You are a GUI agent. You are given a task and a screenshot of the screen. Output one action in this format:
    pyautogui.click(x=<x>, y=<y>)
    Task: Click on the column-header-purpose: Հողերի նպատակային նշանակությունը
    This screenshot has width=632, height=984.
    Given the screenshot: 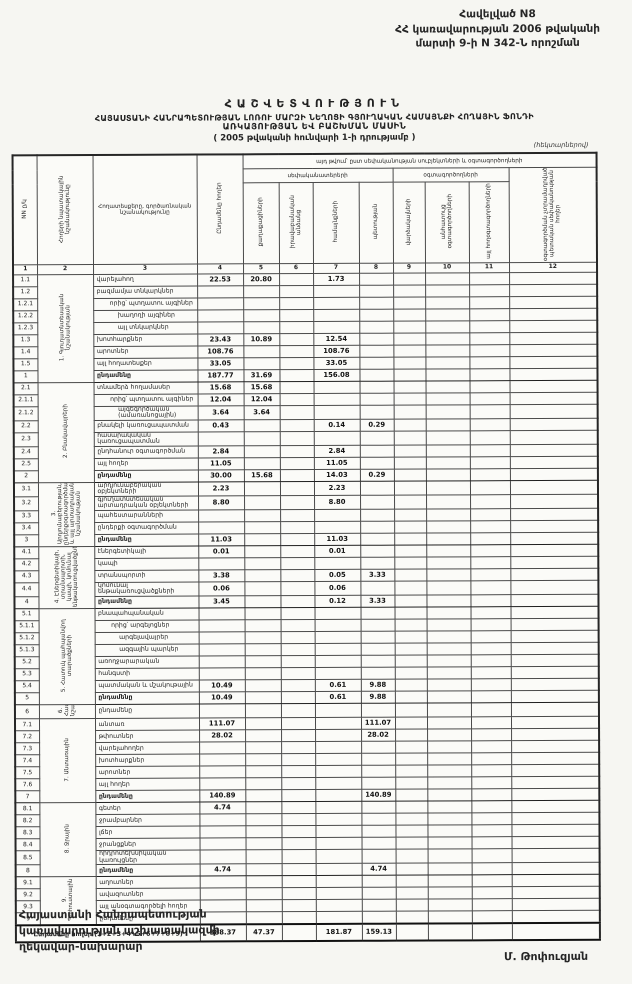 What is the action you would take?
    pyautogui.click(x=65, y=209)
    